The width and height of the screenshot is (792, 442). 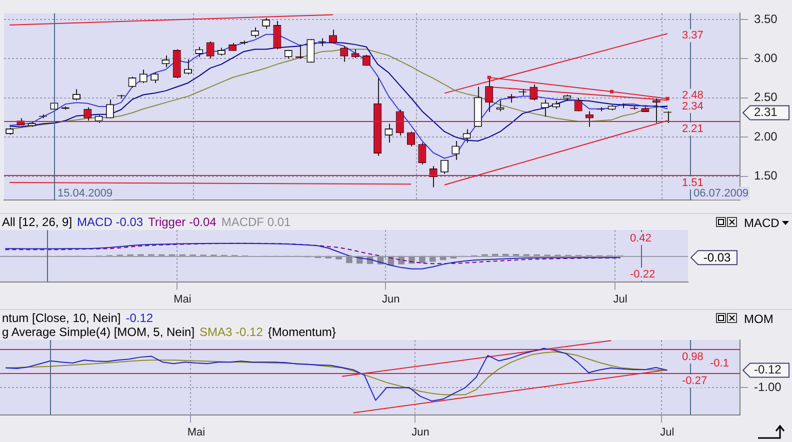 I want to click on annotation: 15.04.2009, so click(x=85, y=193).